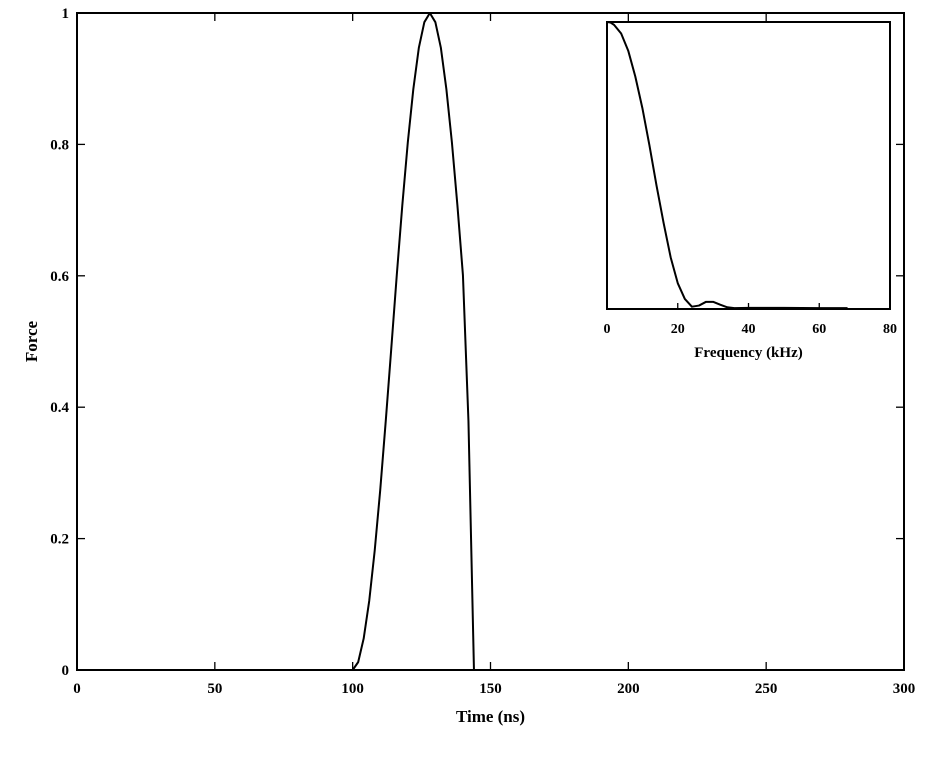 The width and height of the screenshot is (928, 771). I want to click on x-tick-label: 200, so click(628, 689).